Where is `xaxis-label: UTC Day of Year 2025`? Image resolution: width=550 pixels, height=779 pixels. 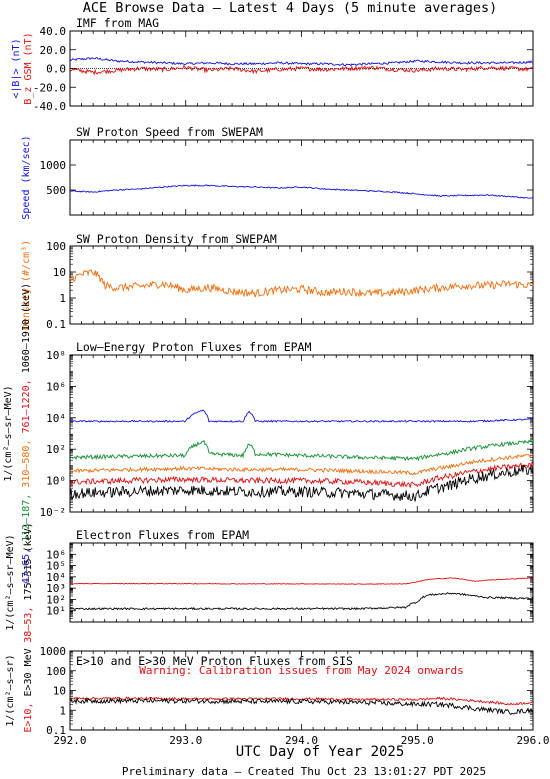 xaxis-label: UTC Day of Year 2025 is located at coordinates (320, 752).